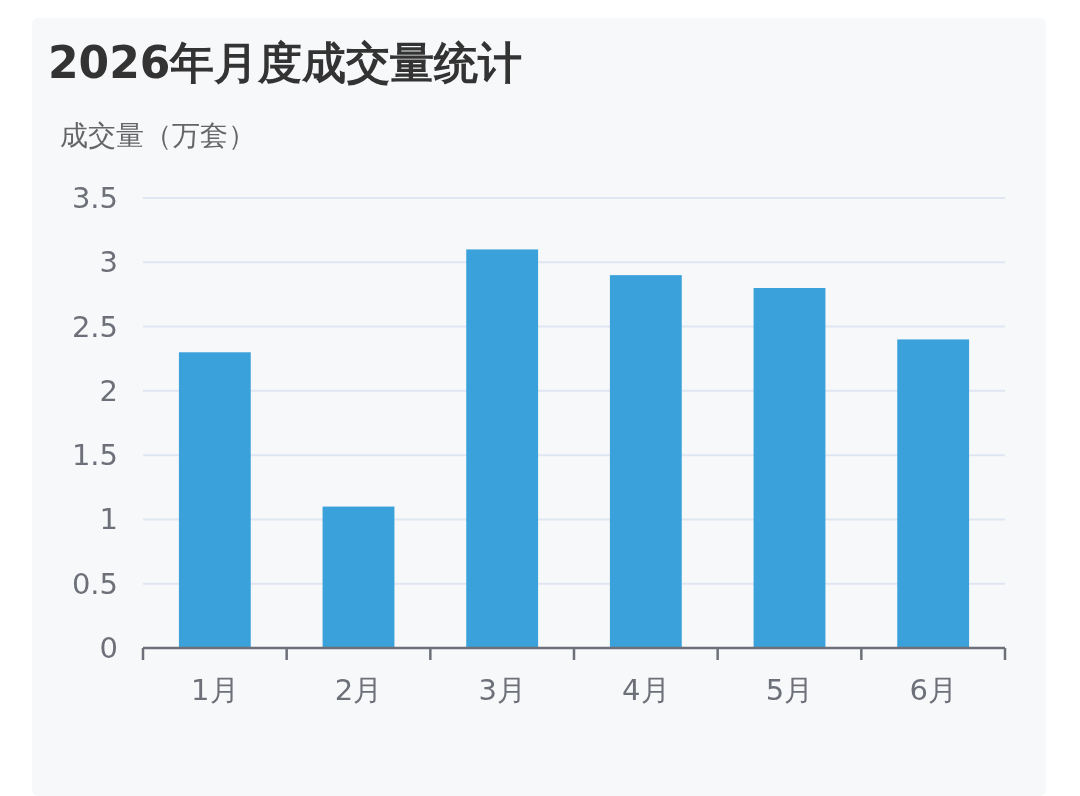  Describe the element at coordinates (646, 690) in the screenshot. I see `x-tick-label: 4月` at that location.